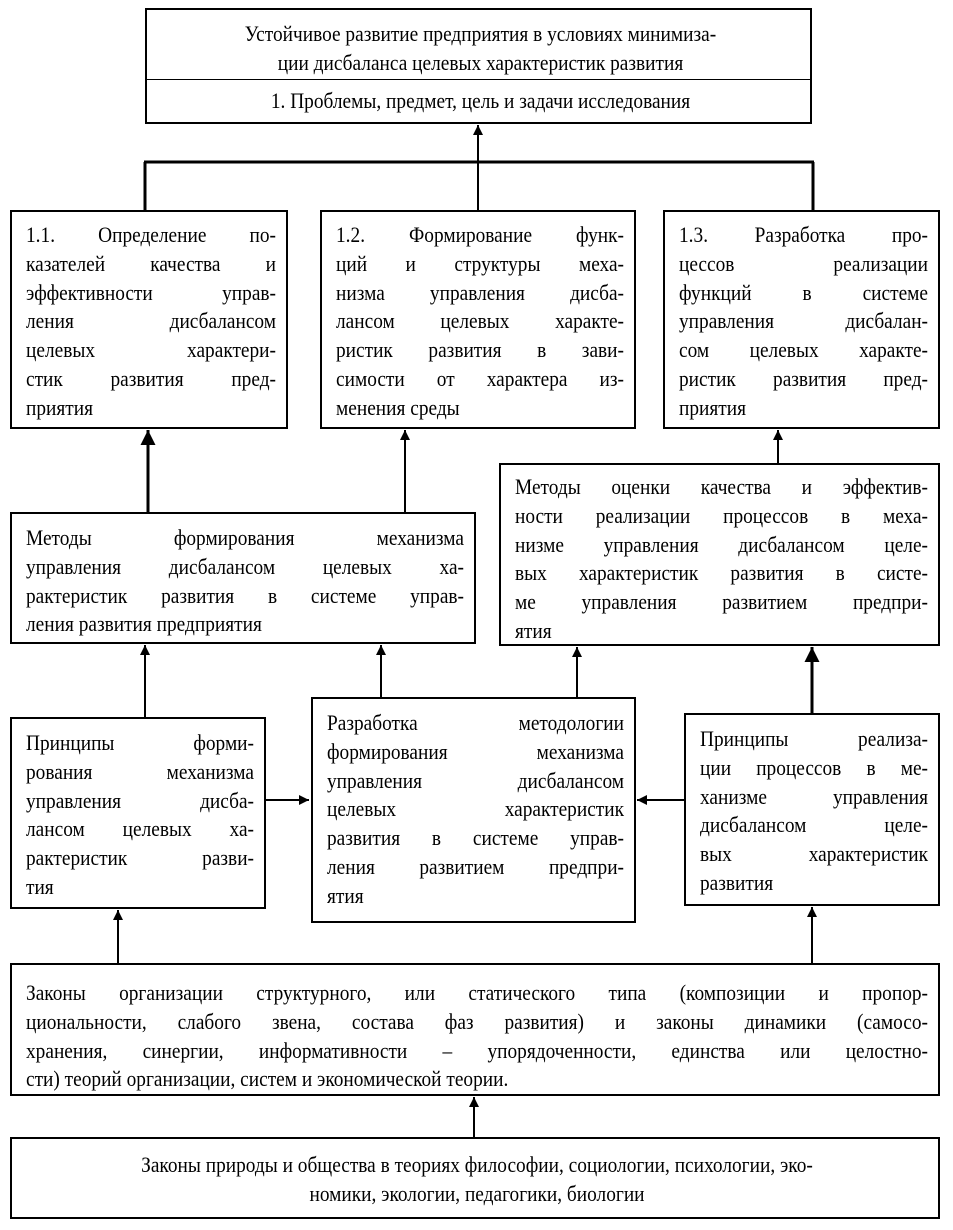  I want to click on text-line: ристик развития в зави-, so click(480, 350).